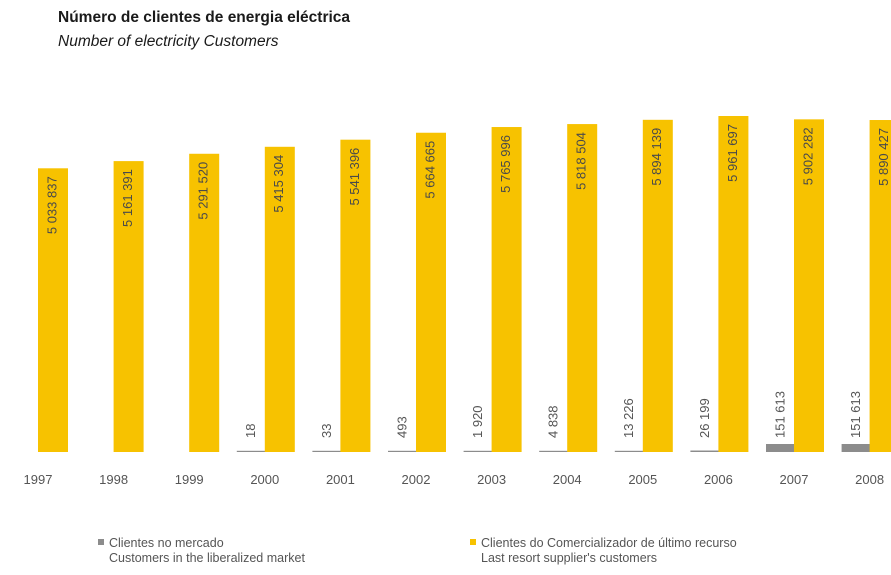 The width and height of the screenshot is (891, 575). Describe the element at coordinates (327, 451) in the screenshot. I see `bar-liberalized-2001` at that location.